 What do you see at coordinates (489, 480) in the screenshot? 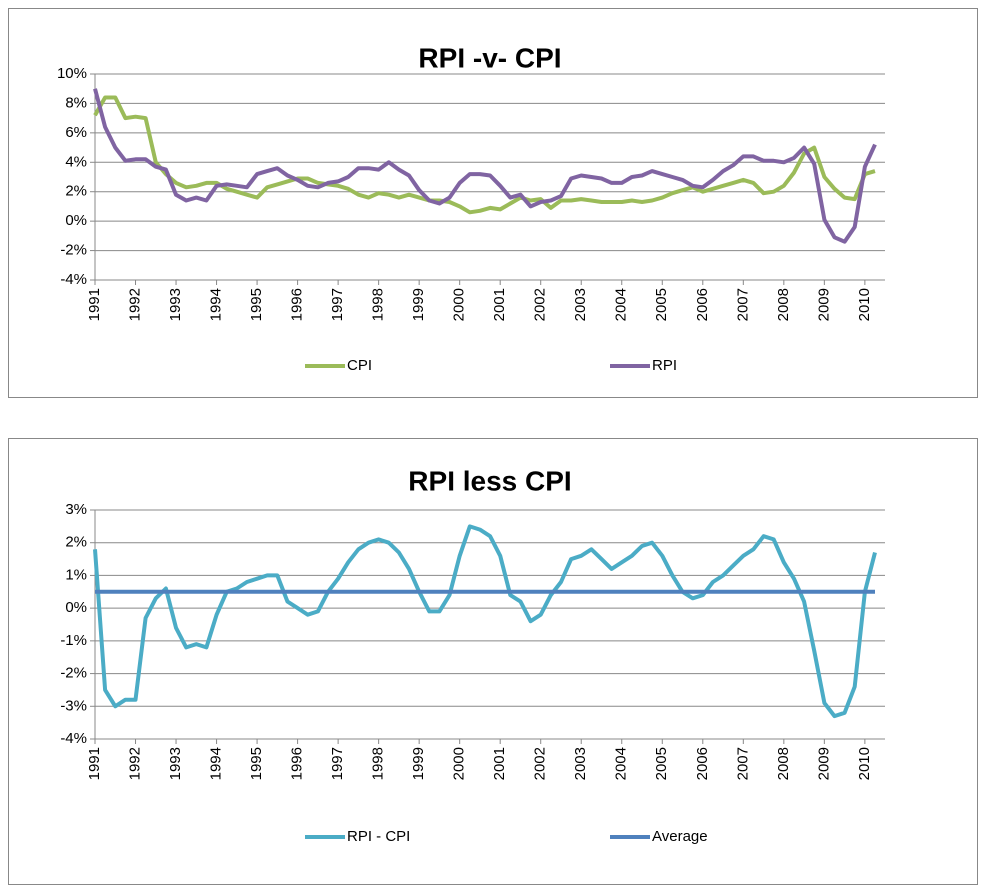
I see `chart-title: RPI less CPI` at bounding box center [489, 480].